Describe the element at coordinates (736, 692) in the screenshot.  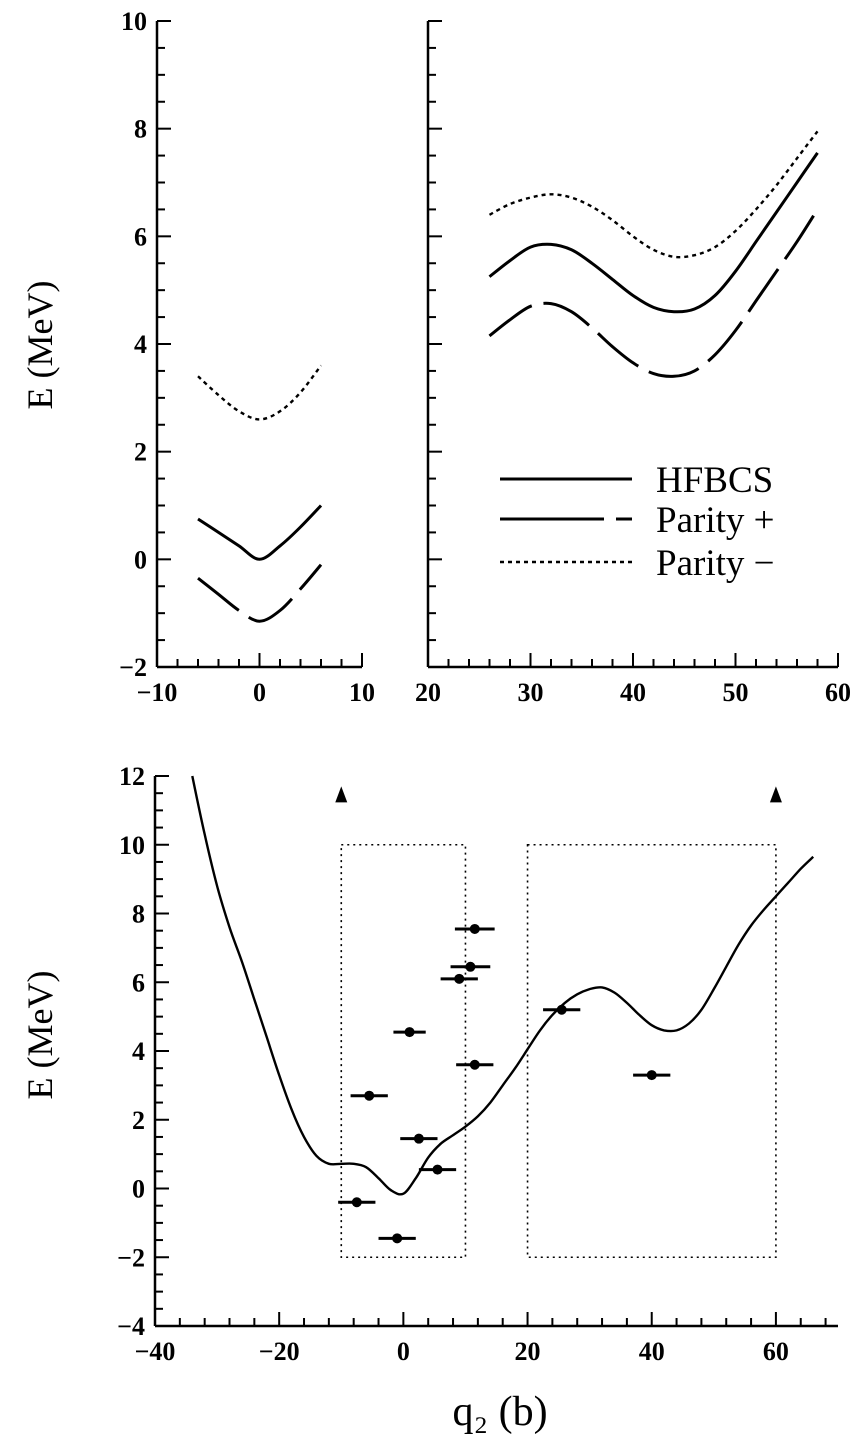
I see `top-right-x-tick-label: 50` at that location.